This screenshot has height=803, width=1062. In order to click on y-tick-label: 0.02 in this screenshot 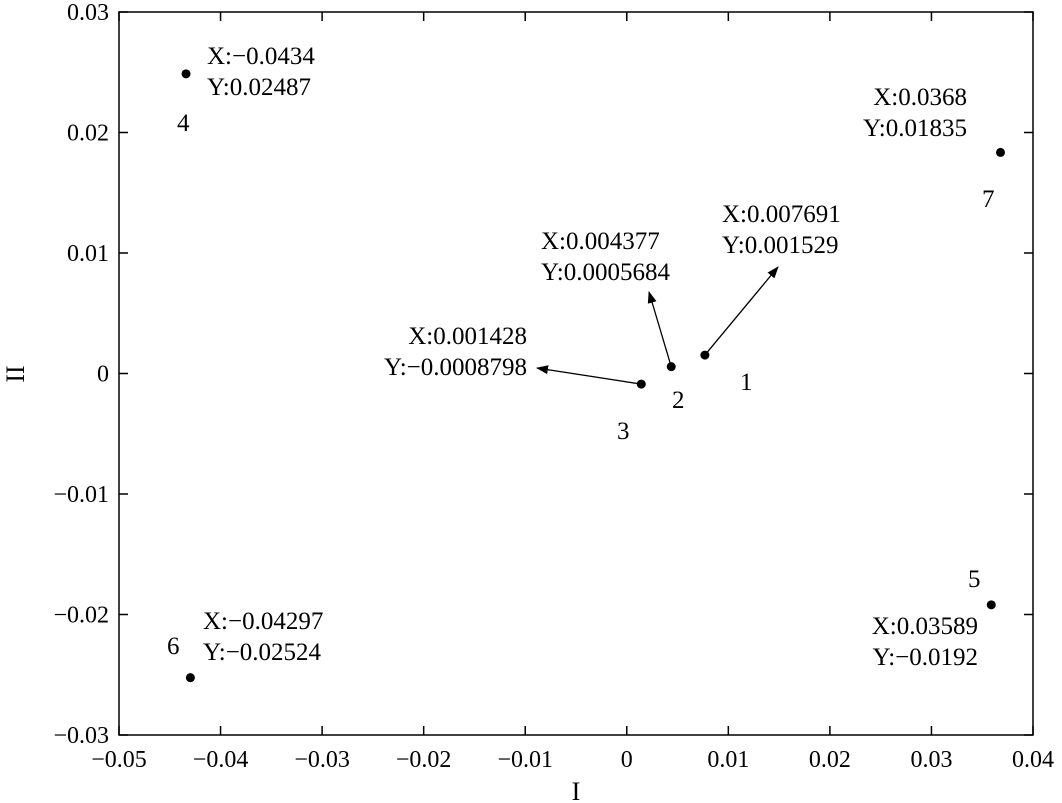, I will do `click(88, 134)`.